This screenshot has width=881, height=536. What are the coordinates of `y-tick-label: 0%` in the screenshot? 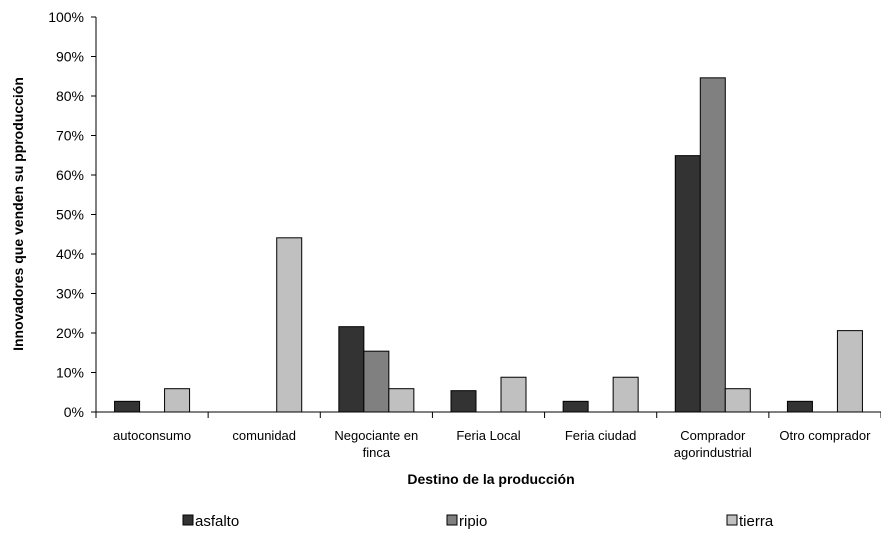 It's located at (74, 412).